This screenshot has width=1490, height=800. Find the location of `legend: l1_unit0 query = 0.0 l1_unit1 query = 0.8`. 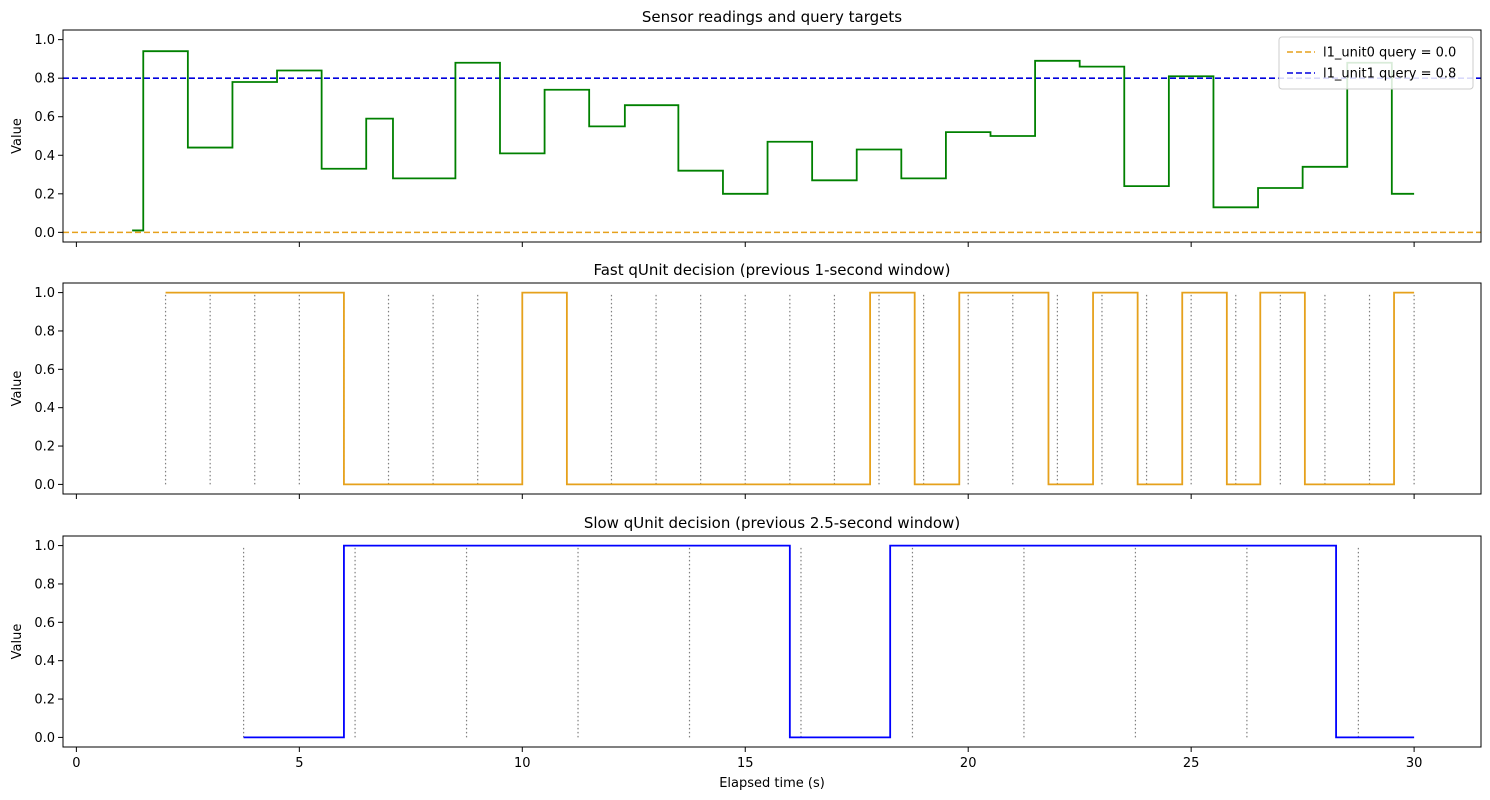

legend: l1_unit0 query = 0.0 l1_unit1 query = 0.8 is located at coordinates (1376, 63).